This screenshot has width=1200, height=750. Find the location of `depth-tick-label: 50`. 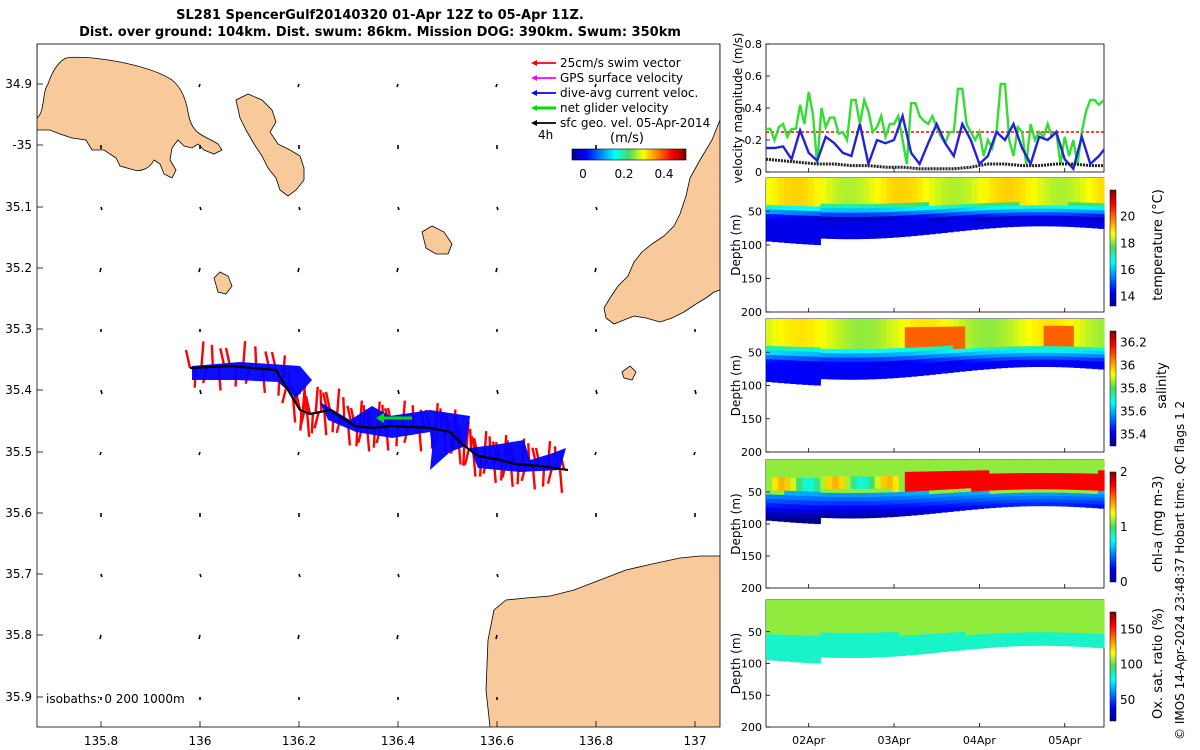

depth-tick-label: 50 is located at coordinates (755, 212).